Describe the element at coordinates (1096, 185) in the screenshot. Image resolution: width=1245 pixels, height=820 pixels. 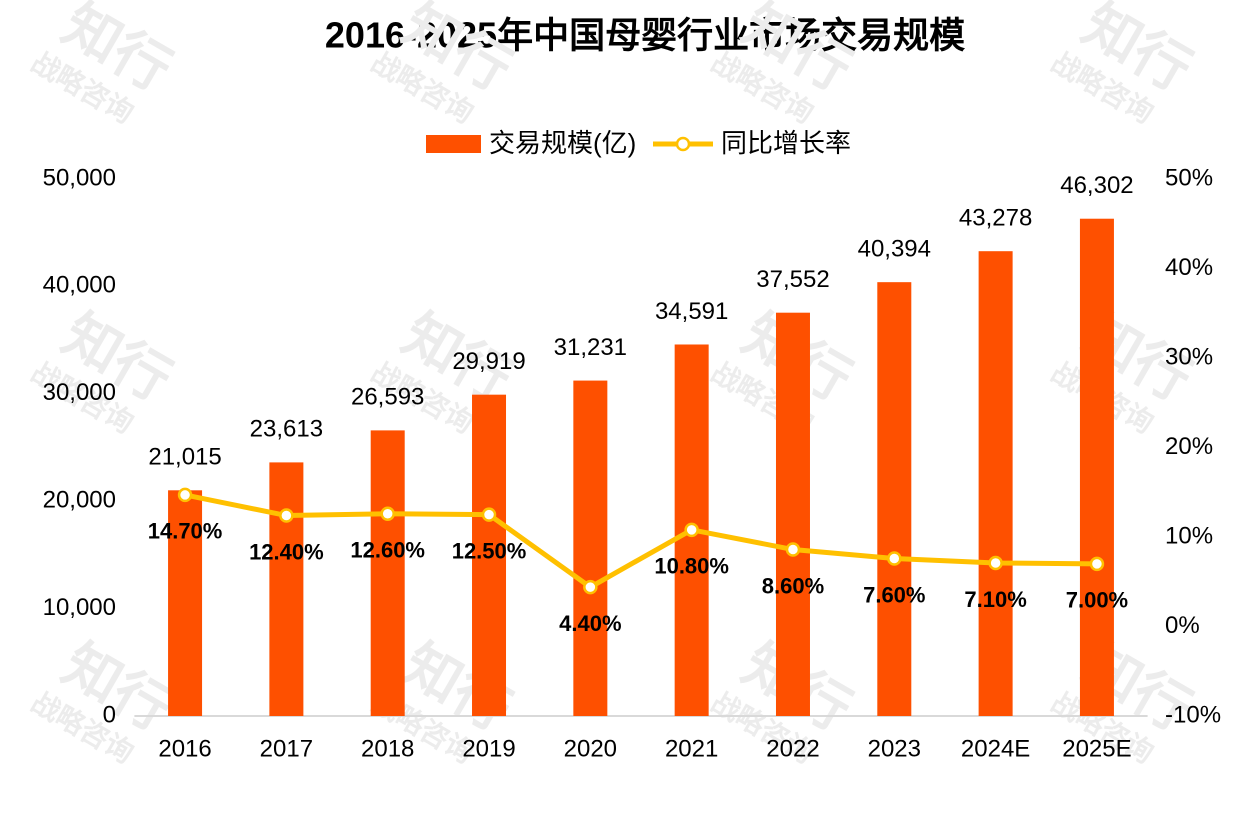
I see `bar-value-label: 46,302` at that location.